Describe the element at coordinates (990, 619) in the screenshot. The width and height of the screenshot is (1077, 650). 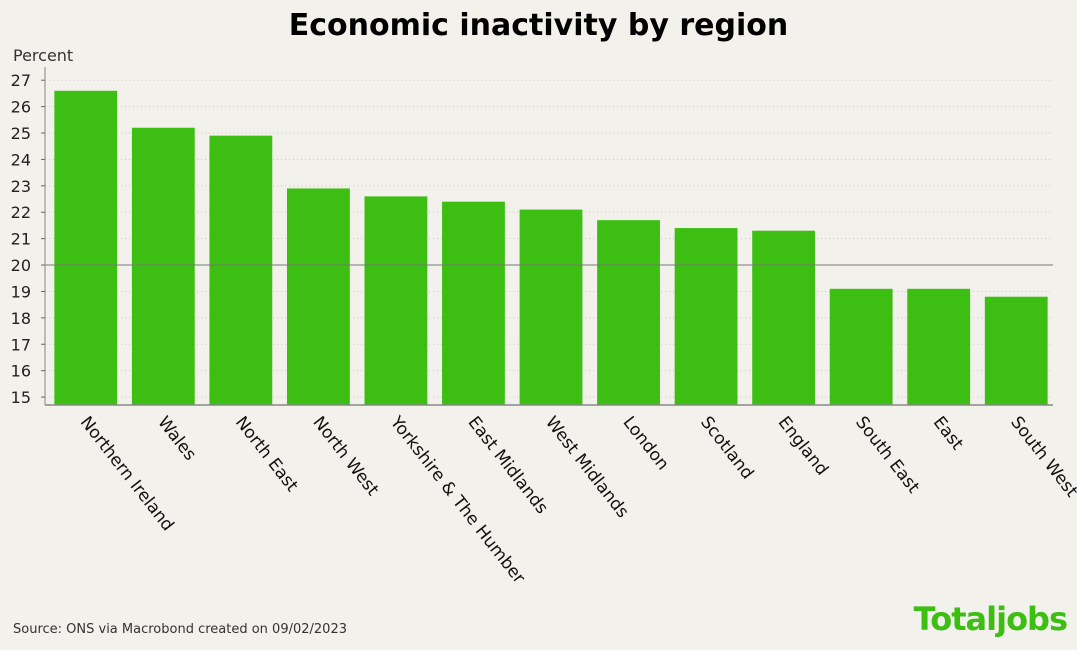
I see `brand-logo: Totaljobs` at that location.